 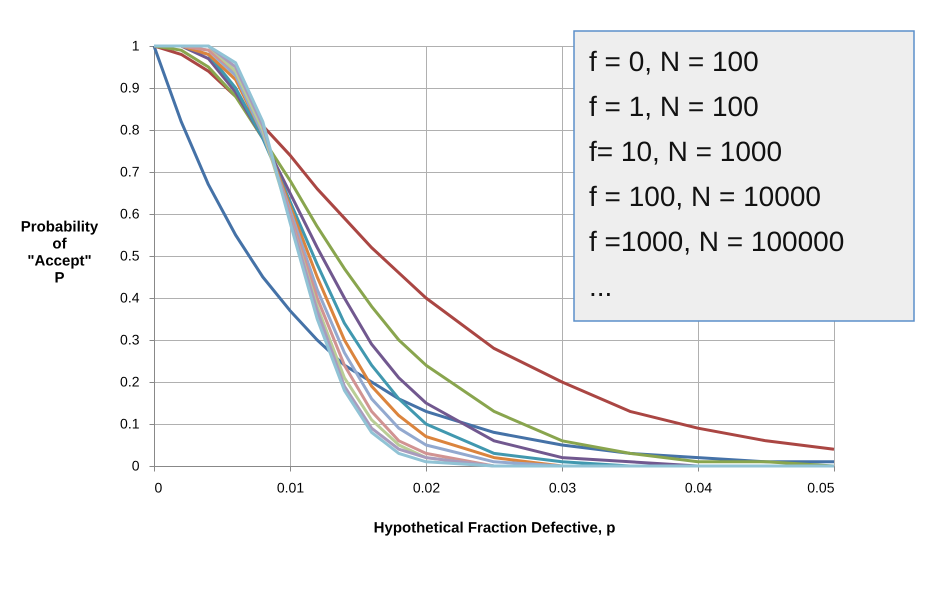 What do you see at coordinates (59, 252) in the screenshot?
I see `y-axis-title: Probability of "Accept" P` at bounding box center [59, 252].